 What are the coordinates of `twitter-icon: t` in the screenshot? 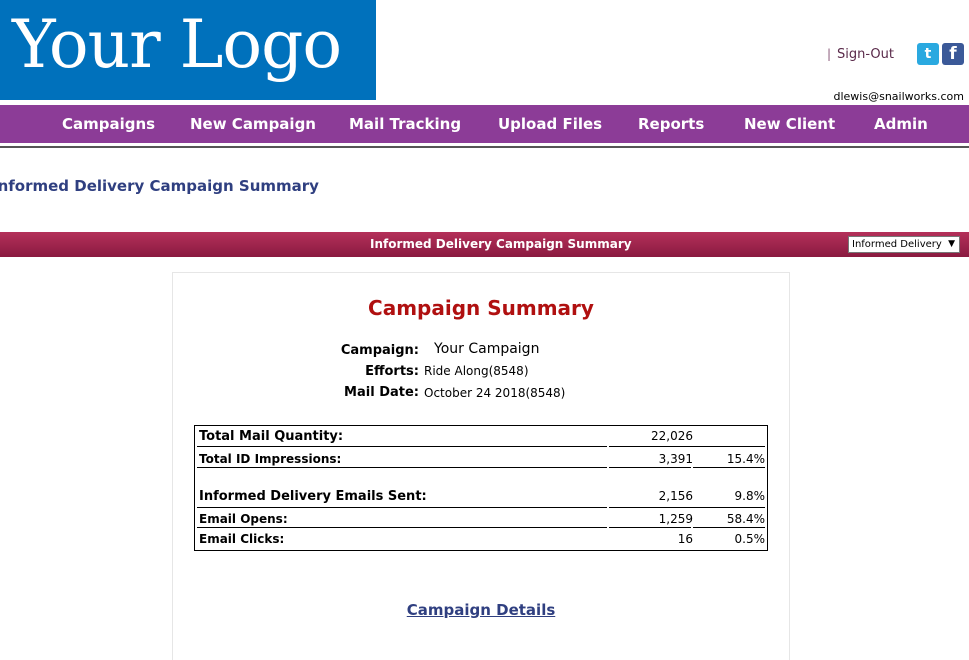 It's located at (928, 54).